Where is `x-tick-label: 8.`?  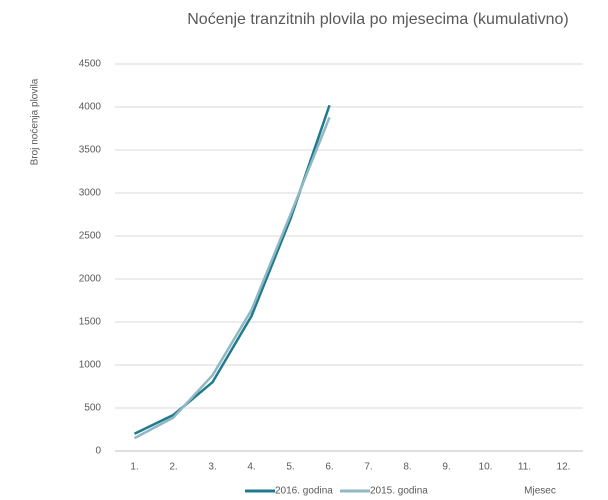
x-tick-label: 8. is located at coordinates (407, 467).